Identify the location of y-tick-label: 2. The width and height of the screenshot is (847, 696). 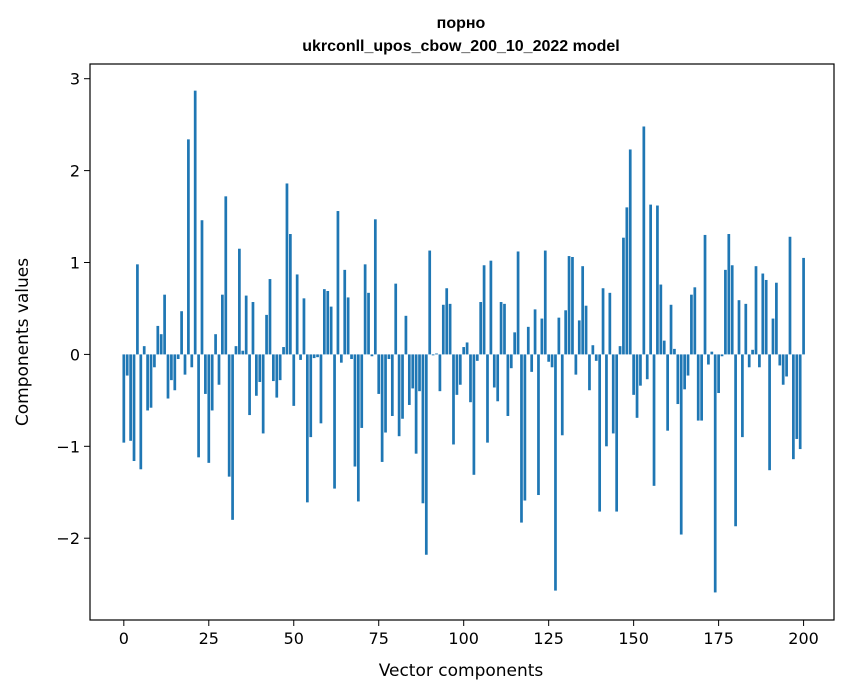
(75, 171).